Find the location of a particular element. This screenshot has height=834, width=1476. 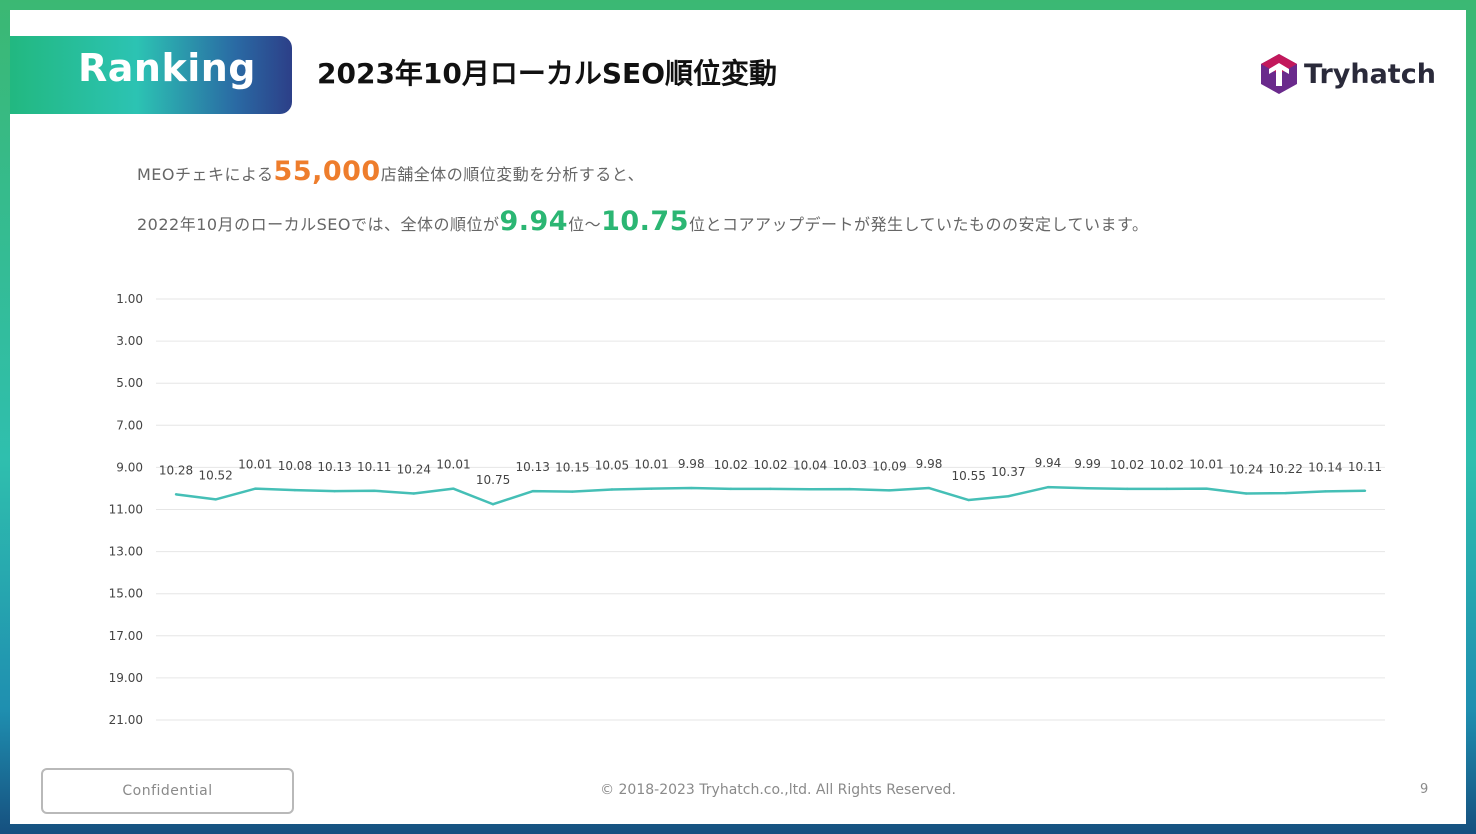

data-label: 10.15 is located at coordinates (572, 468).